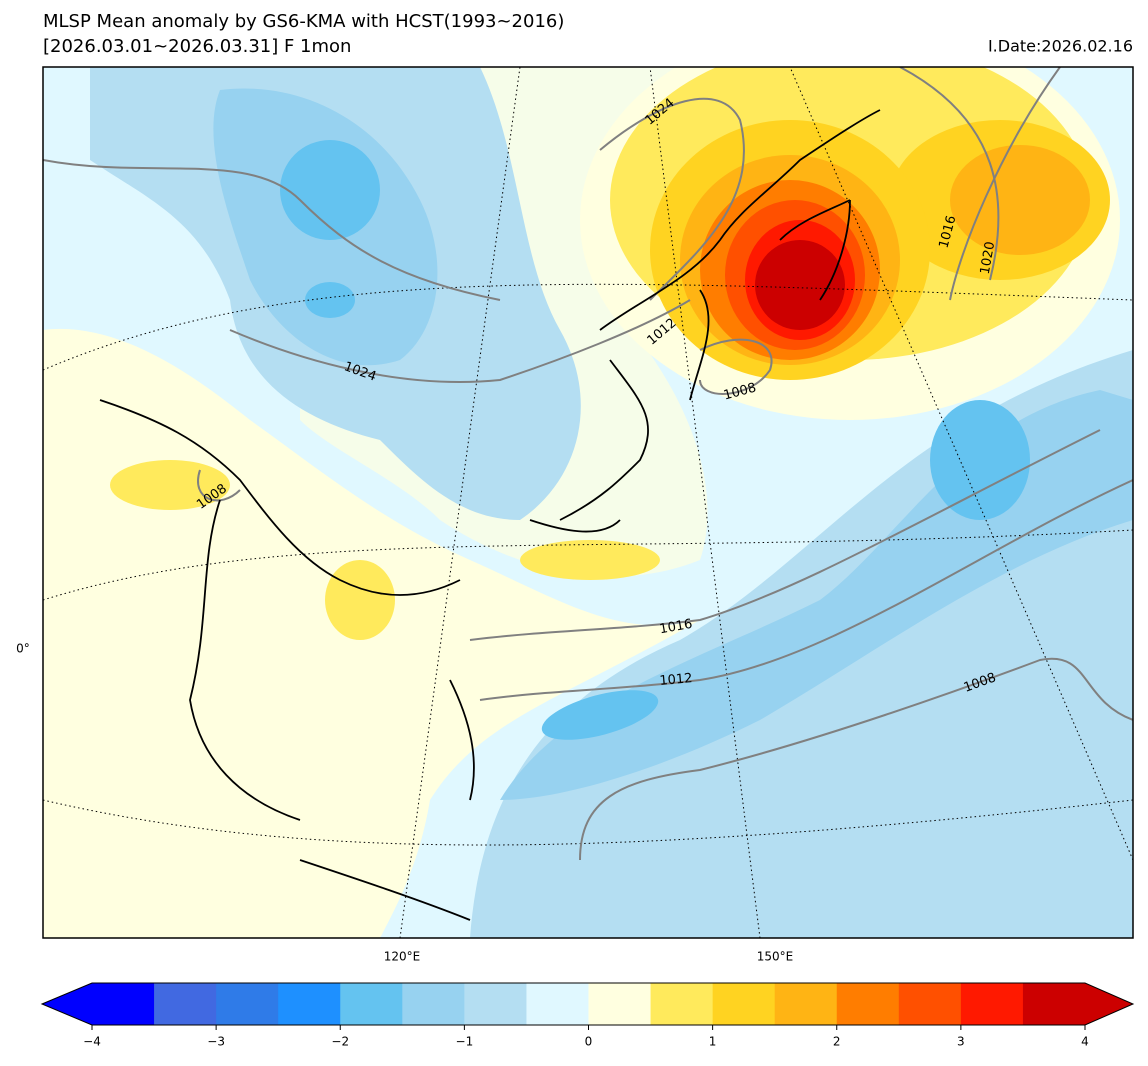 The width and height of the screenshot is (1148, 1066). I want to click on colorbar: −4 −3 −2 −1 0 1 2 3 4, so click(587, 1015).